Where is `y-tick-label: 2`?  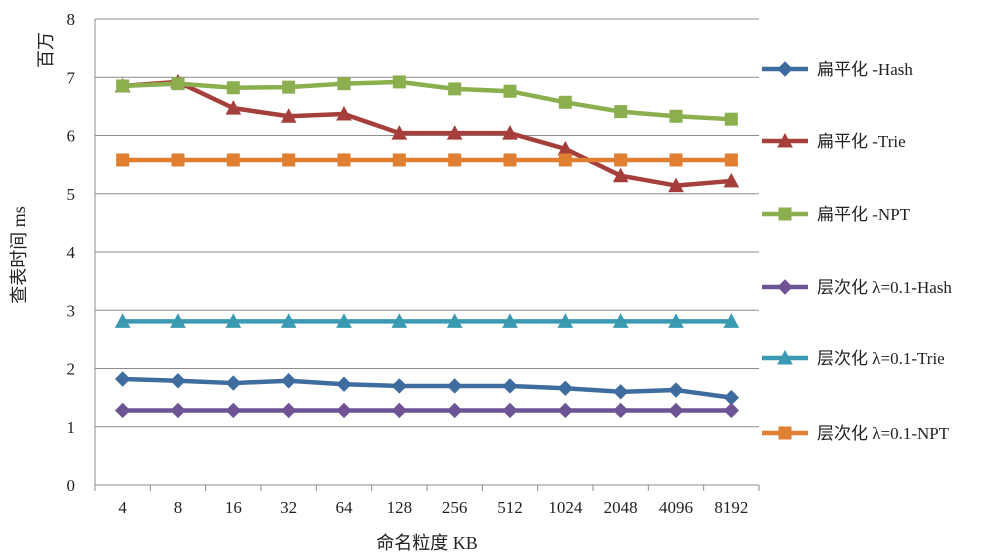
y-tick-label: 2 is located at coordinates (71, 369).